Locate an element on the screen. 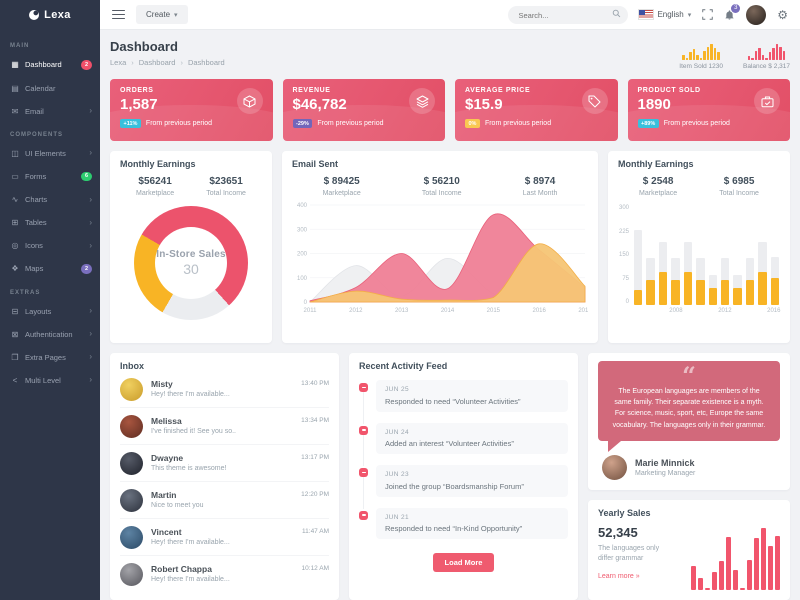 This screenshot has width=800, height=600. notifications-bell-icon: 3 is located at coordinates (732, 12).